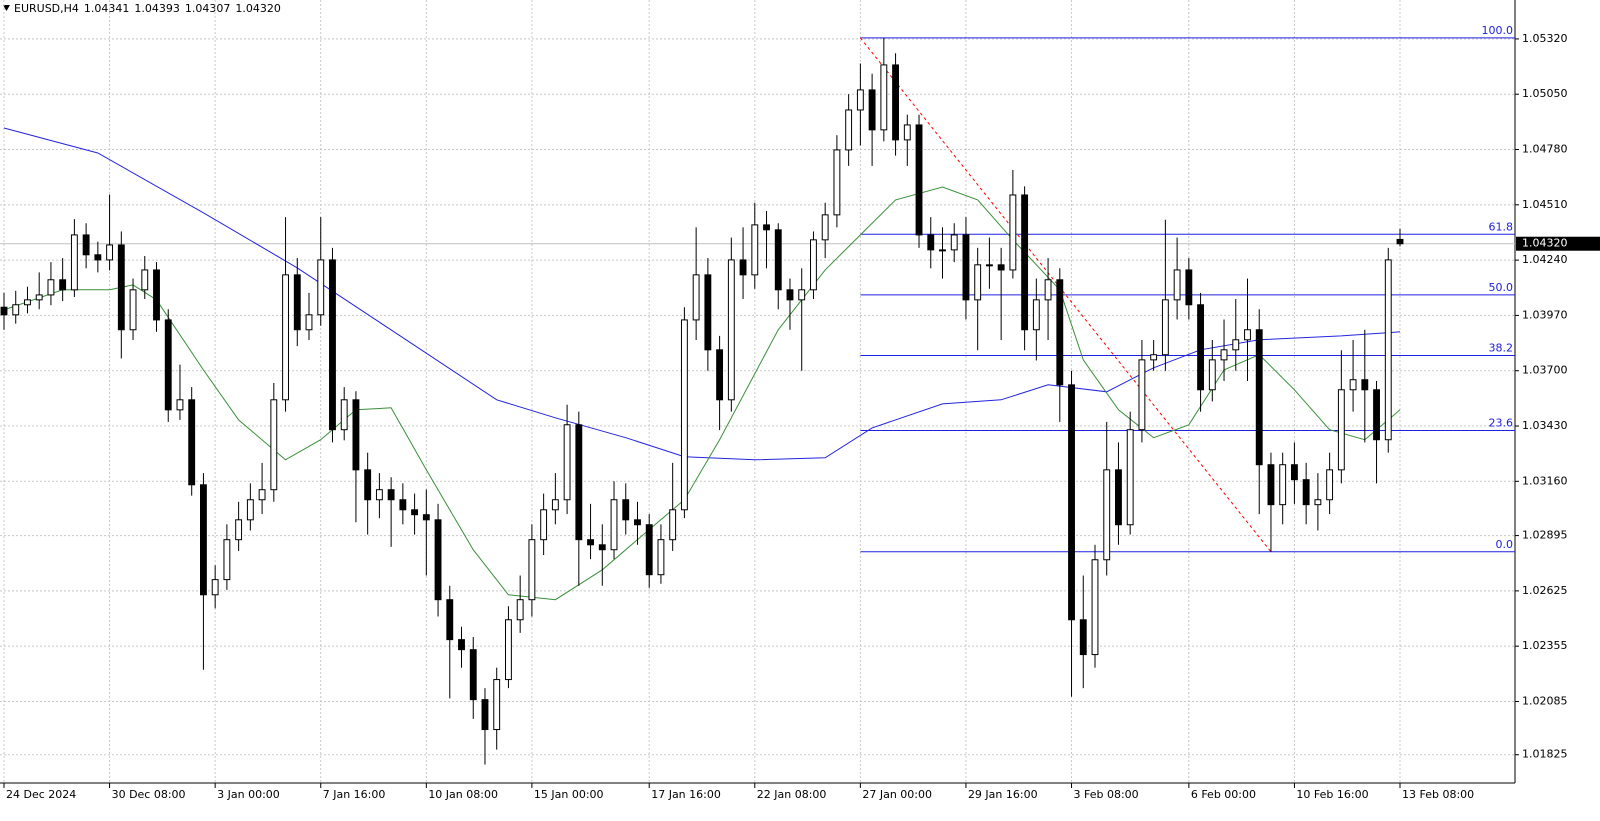  What do you see at coordinates (1438, 794) in the screenshot?
I see `x-tick-label: 13 Feb 08:00` at bounding box center [1438, 794].